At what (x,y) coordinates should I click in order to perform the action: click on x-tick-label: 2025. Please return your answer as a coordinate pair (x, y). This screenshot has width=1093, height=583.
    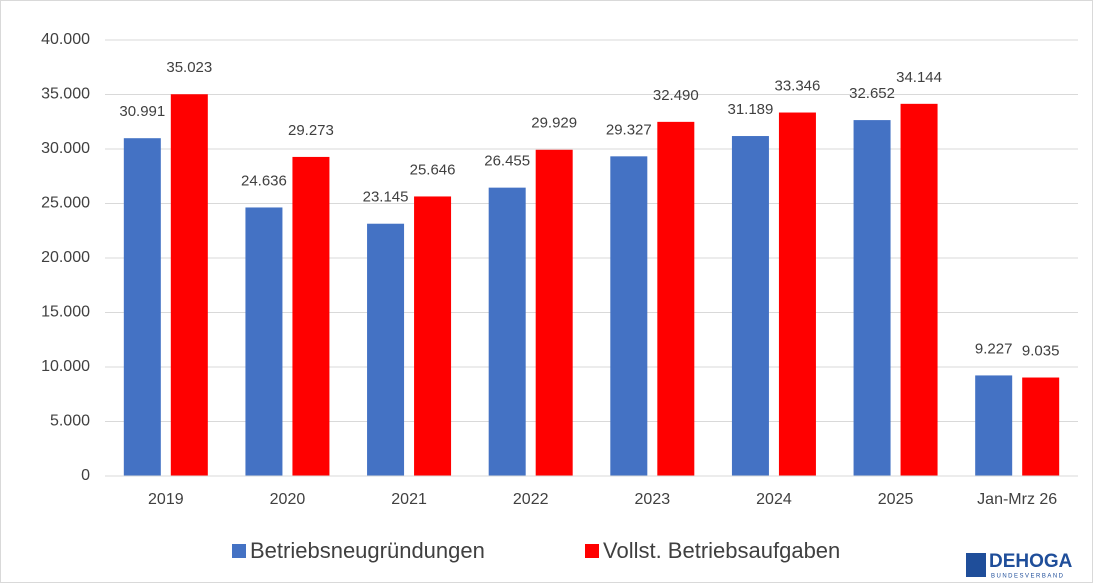
    Looking at the image, I should click on (896, 499).